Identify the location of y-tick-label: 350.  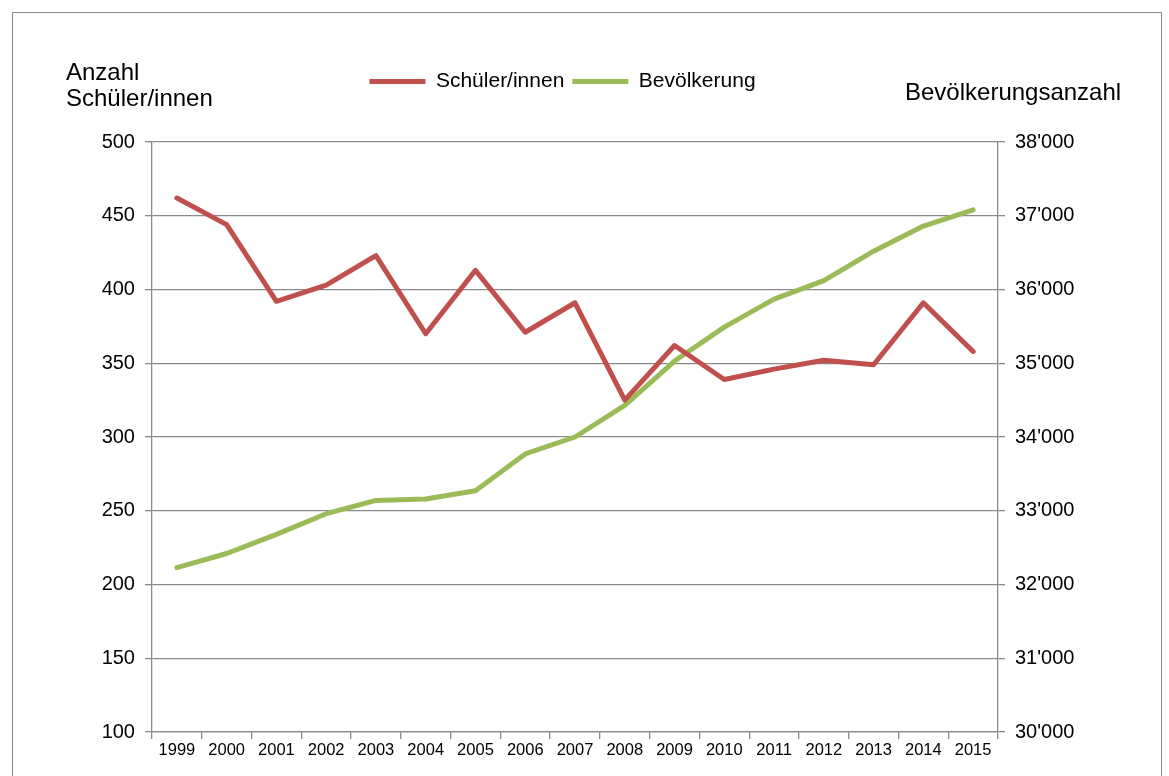
(118, 361).